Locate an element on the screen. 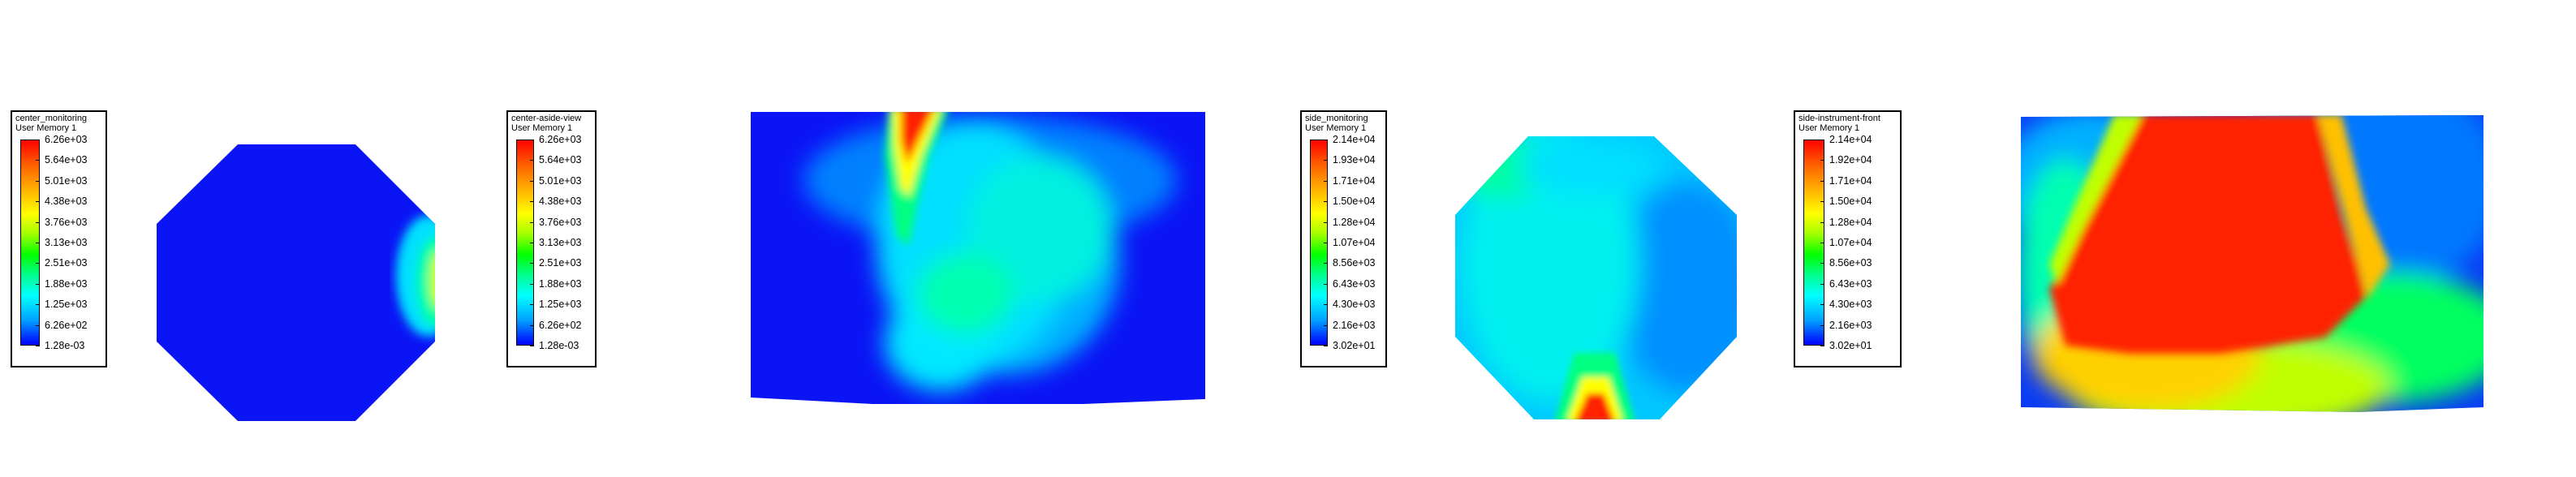  legend-title: side_monitoring is located at coordinates (1337, 118).